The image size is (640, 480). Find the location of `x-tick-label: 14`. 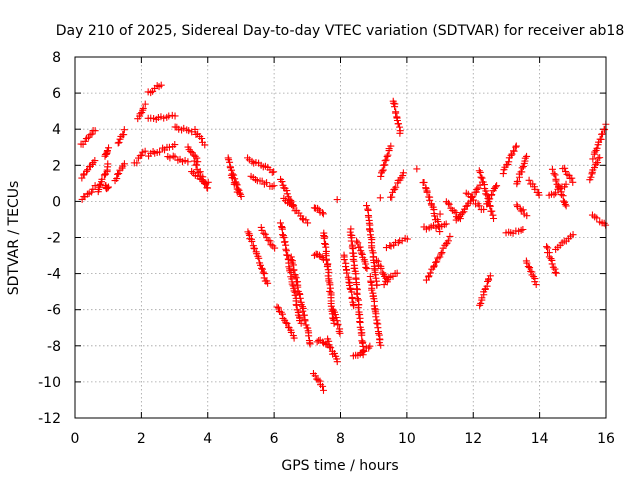

x-tick-label: 14 is located at coordinates (540, 439).